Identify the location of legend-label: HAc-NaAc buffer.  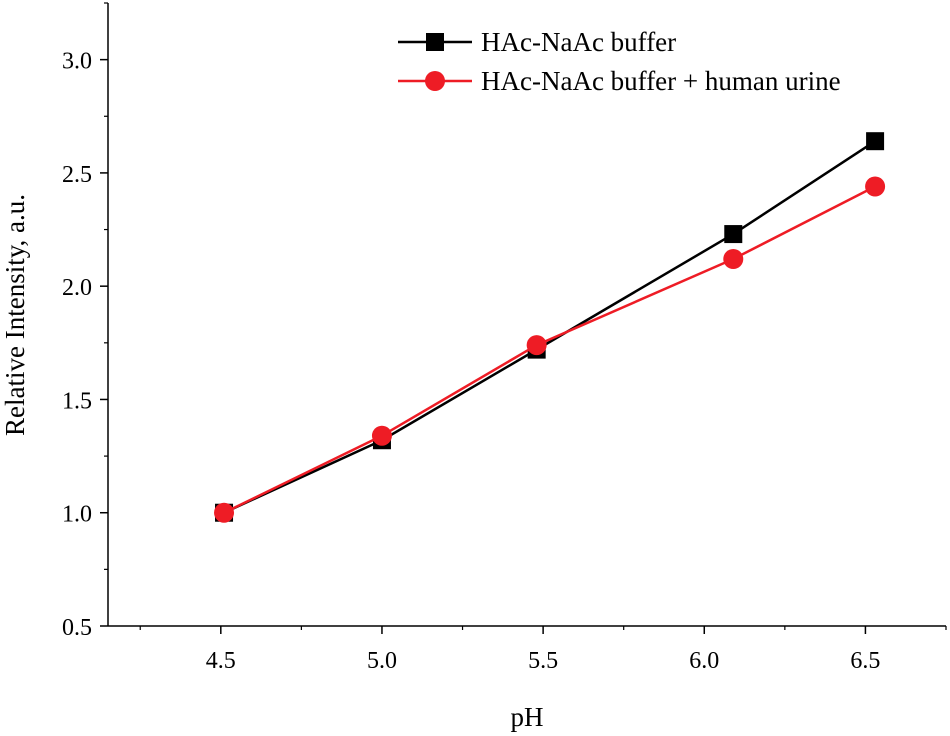
(578, 42).